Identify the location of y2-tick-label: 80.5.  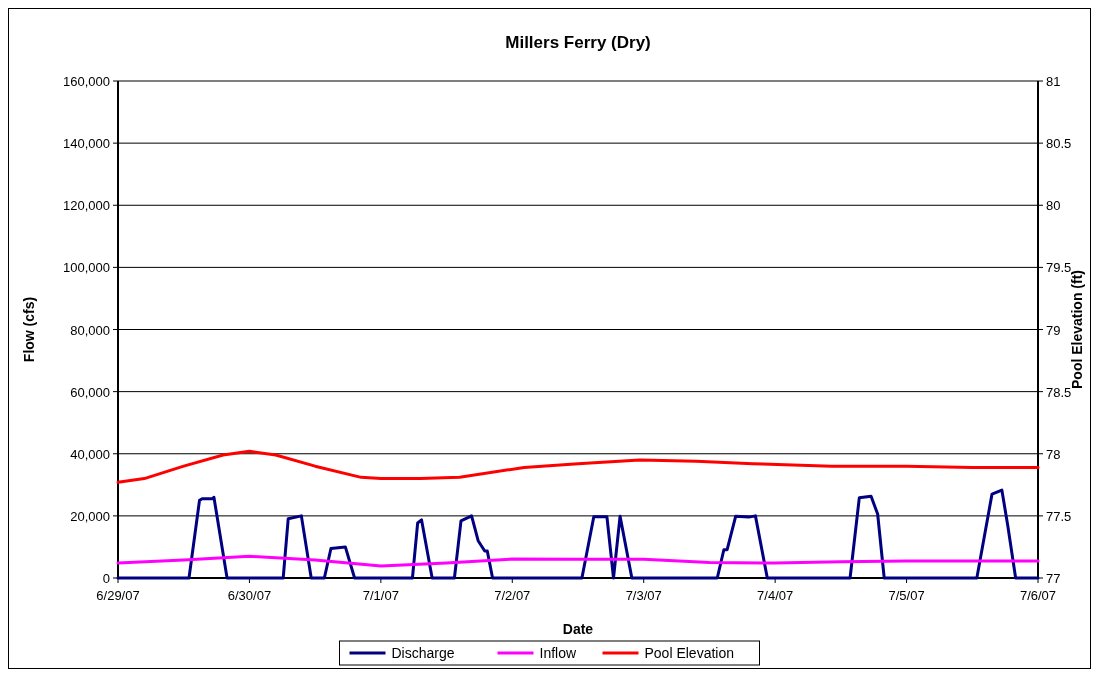
(1059, 144).